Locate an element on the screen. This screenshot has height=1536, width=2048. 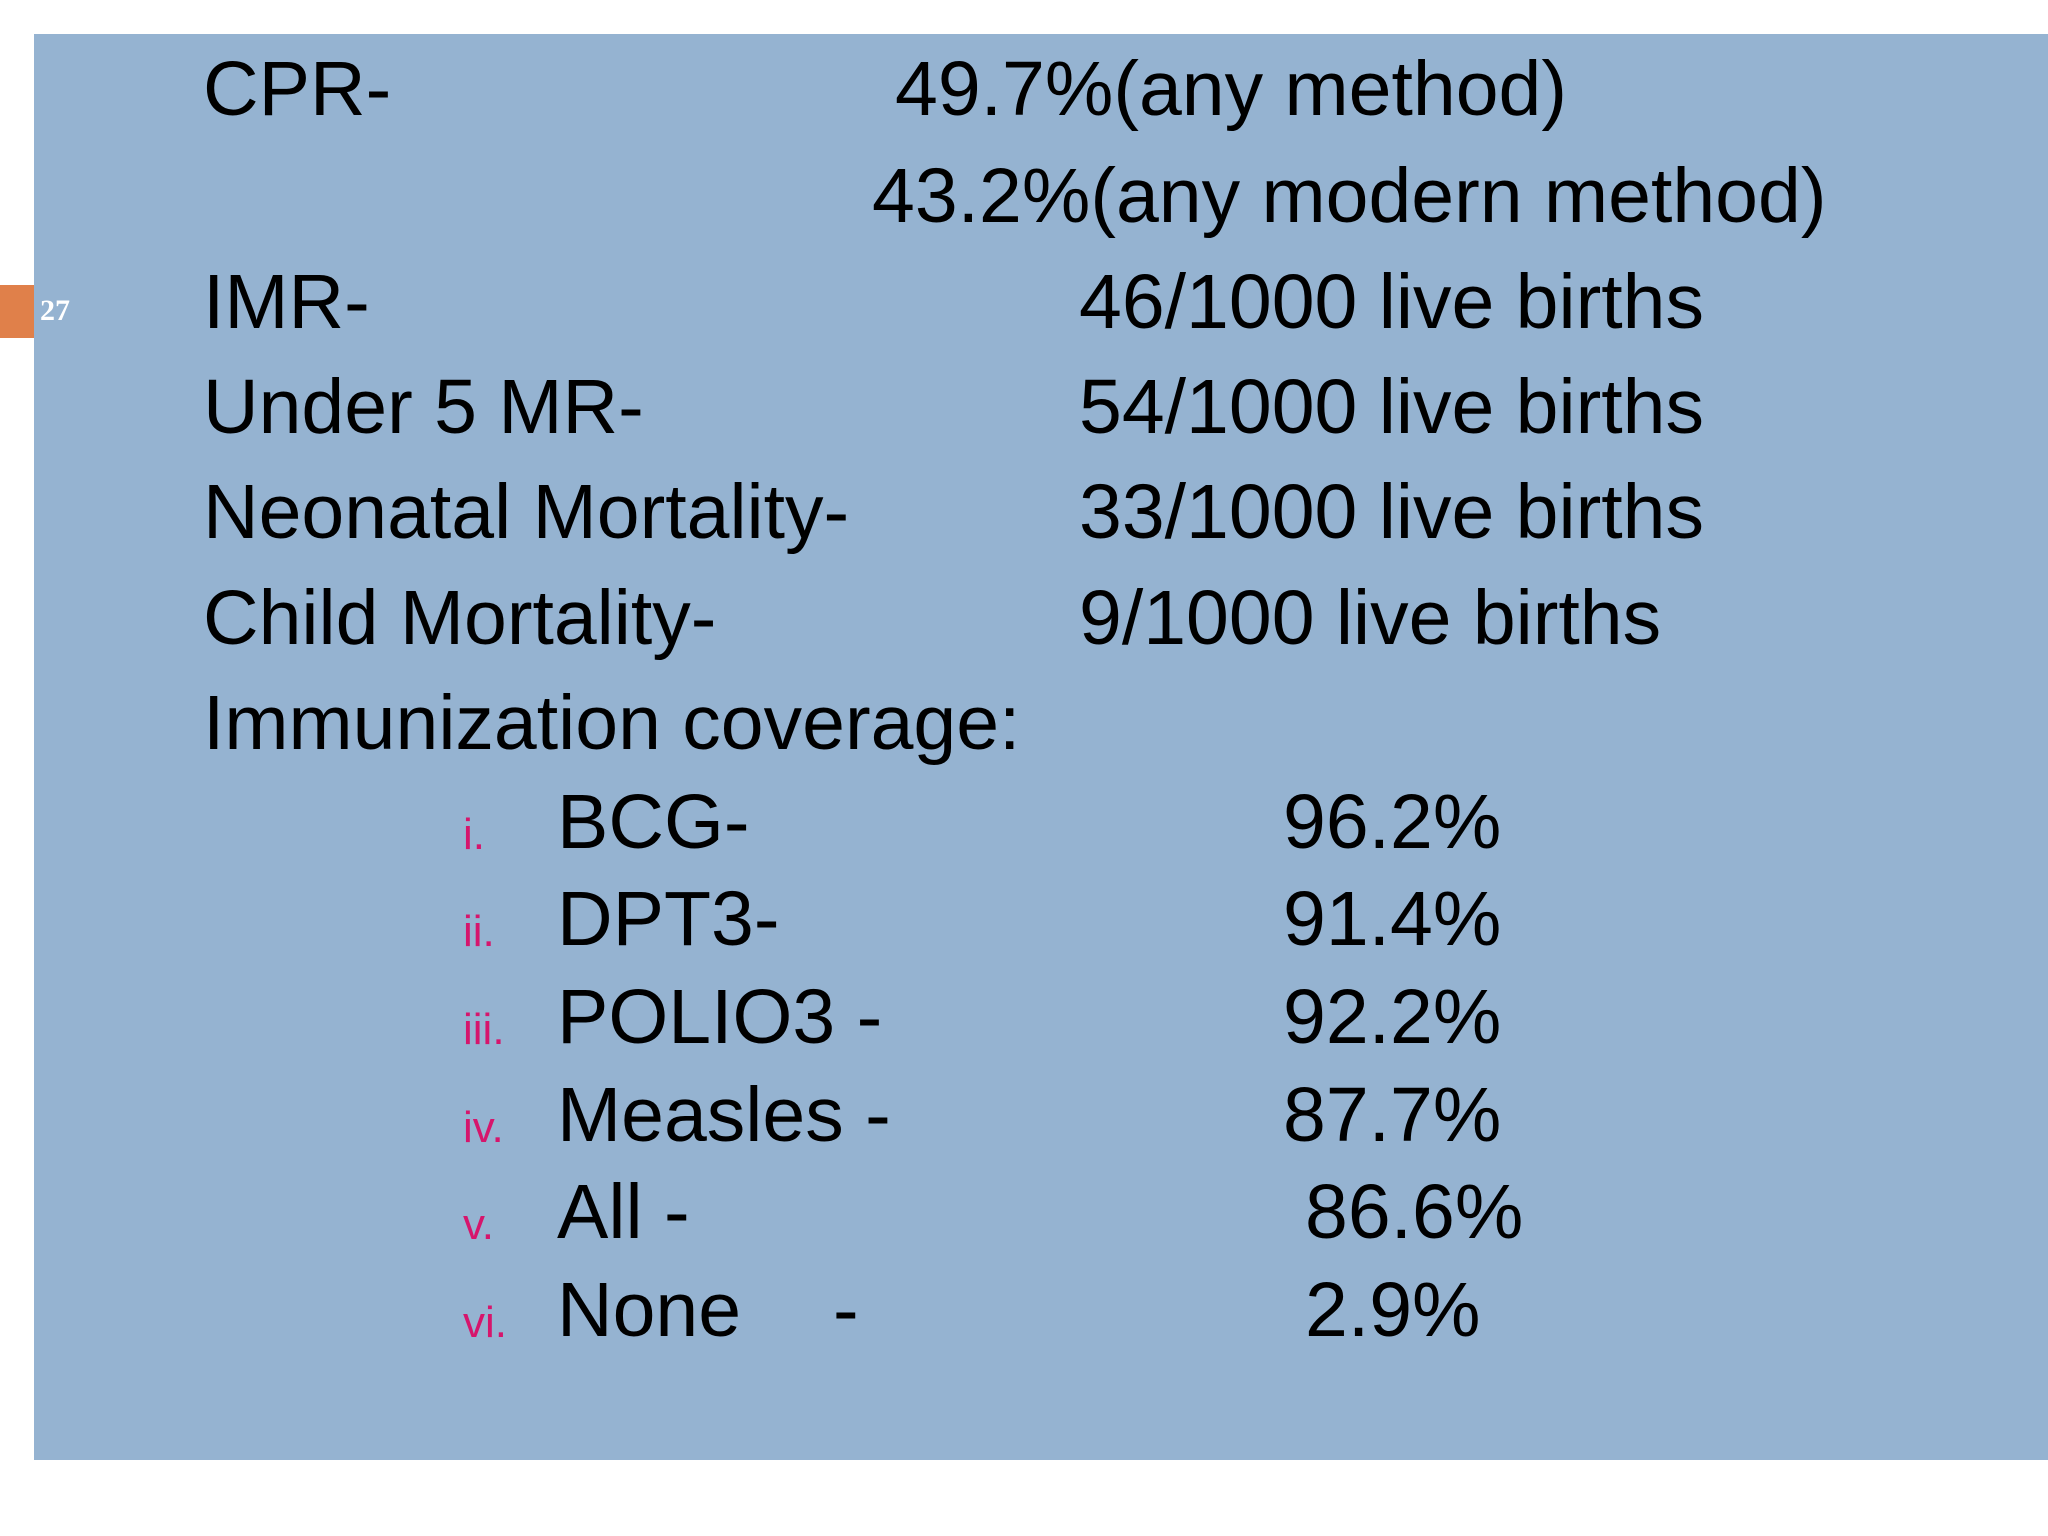
slide-number: 27 is located at coordinates (55, 310).